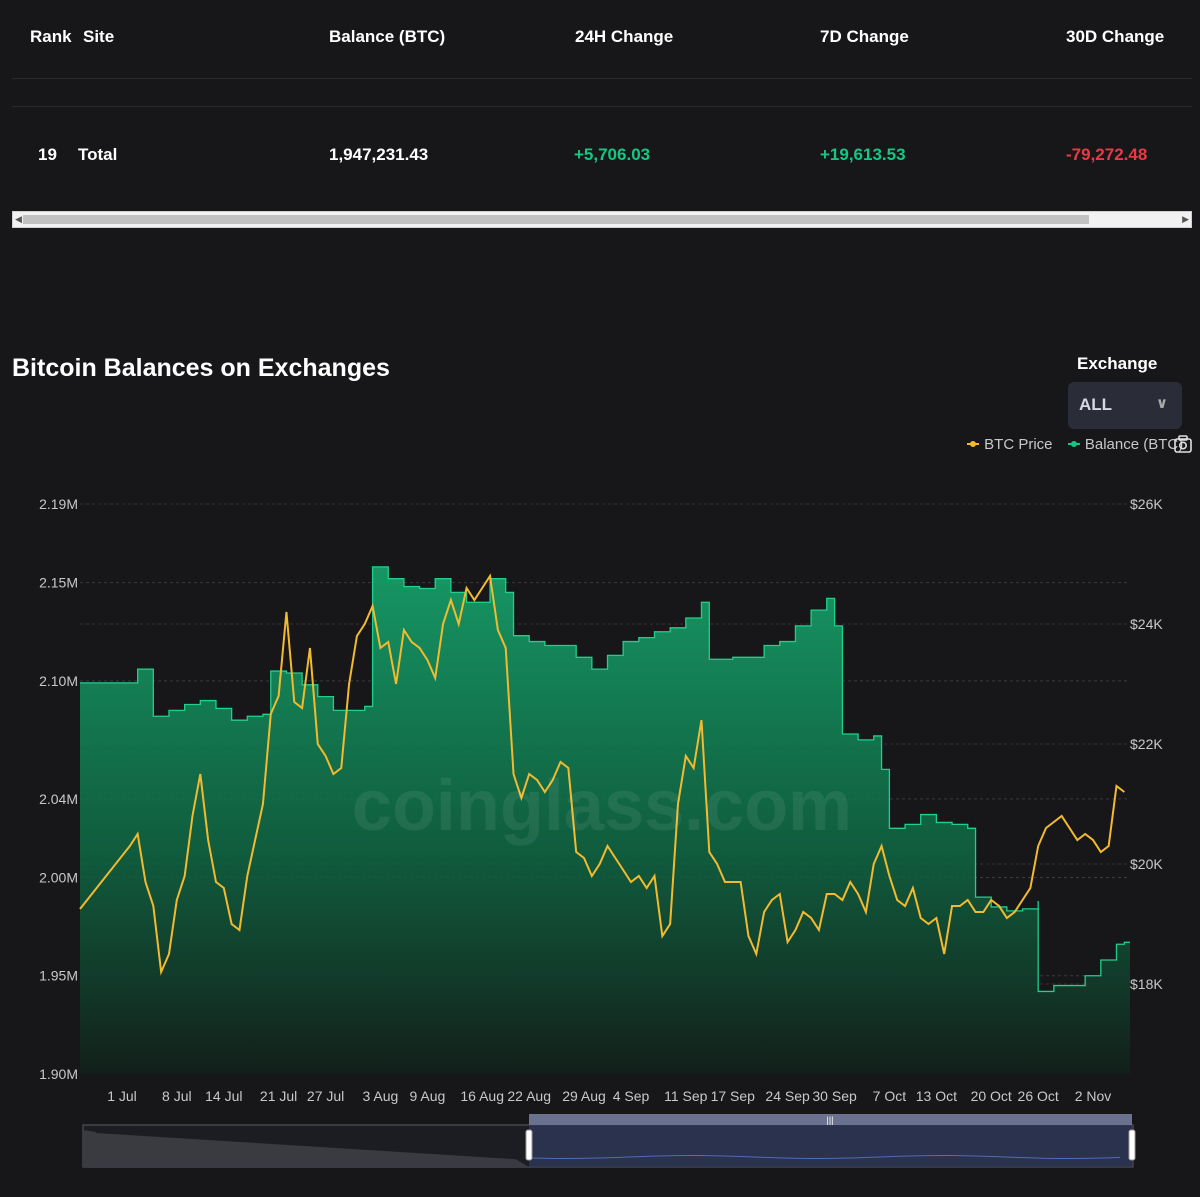 The image size is (1200, 1197). What do you see at coordinates (1117, 363) in the screenshot?
I see `exchange-filter-label: Exchange` at bounding box center [1117, 363].